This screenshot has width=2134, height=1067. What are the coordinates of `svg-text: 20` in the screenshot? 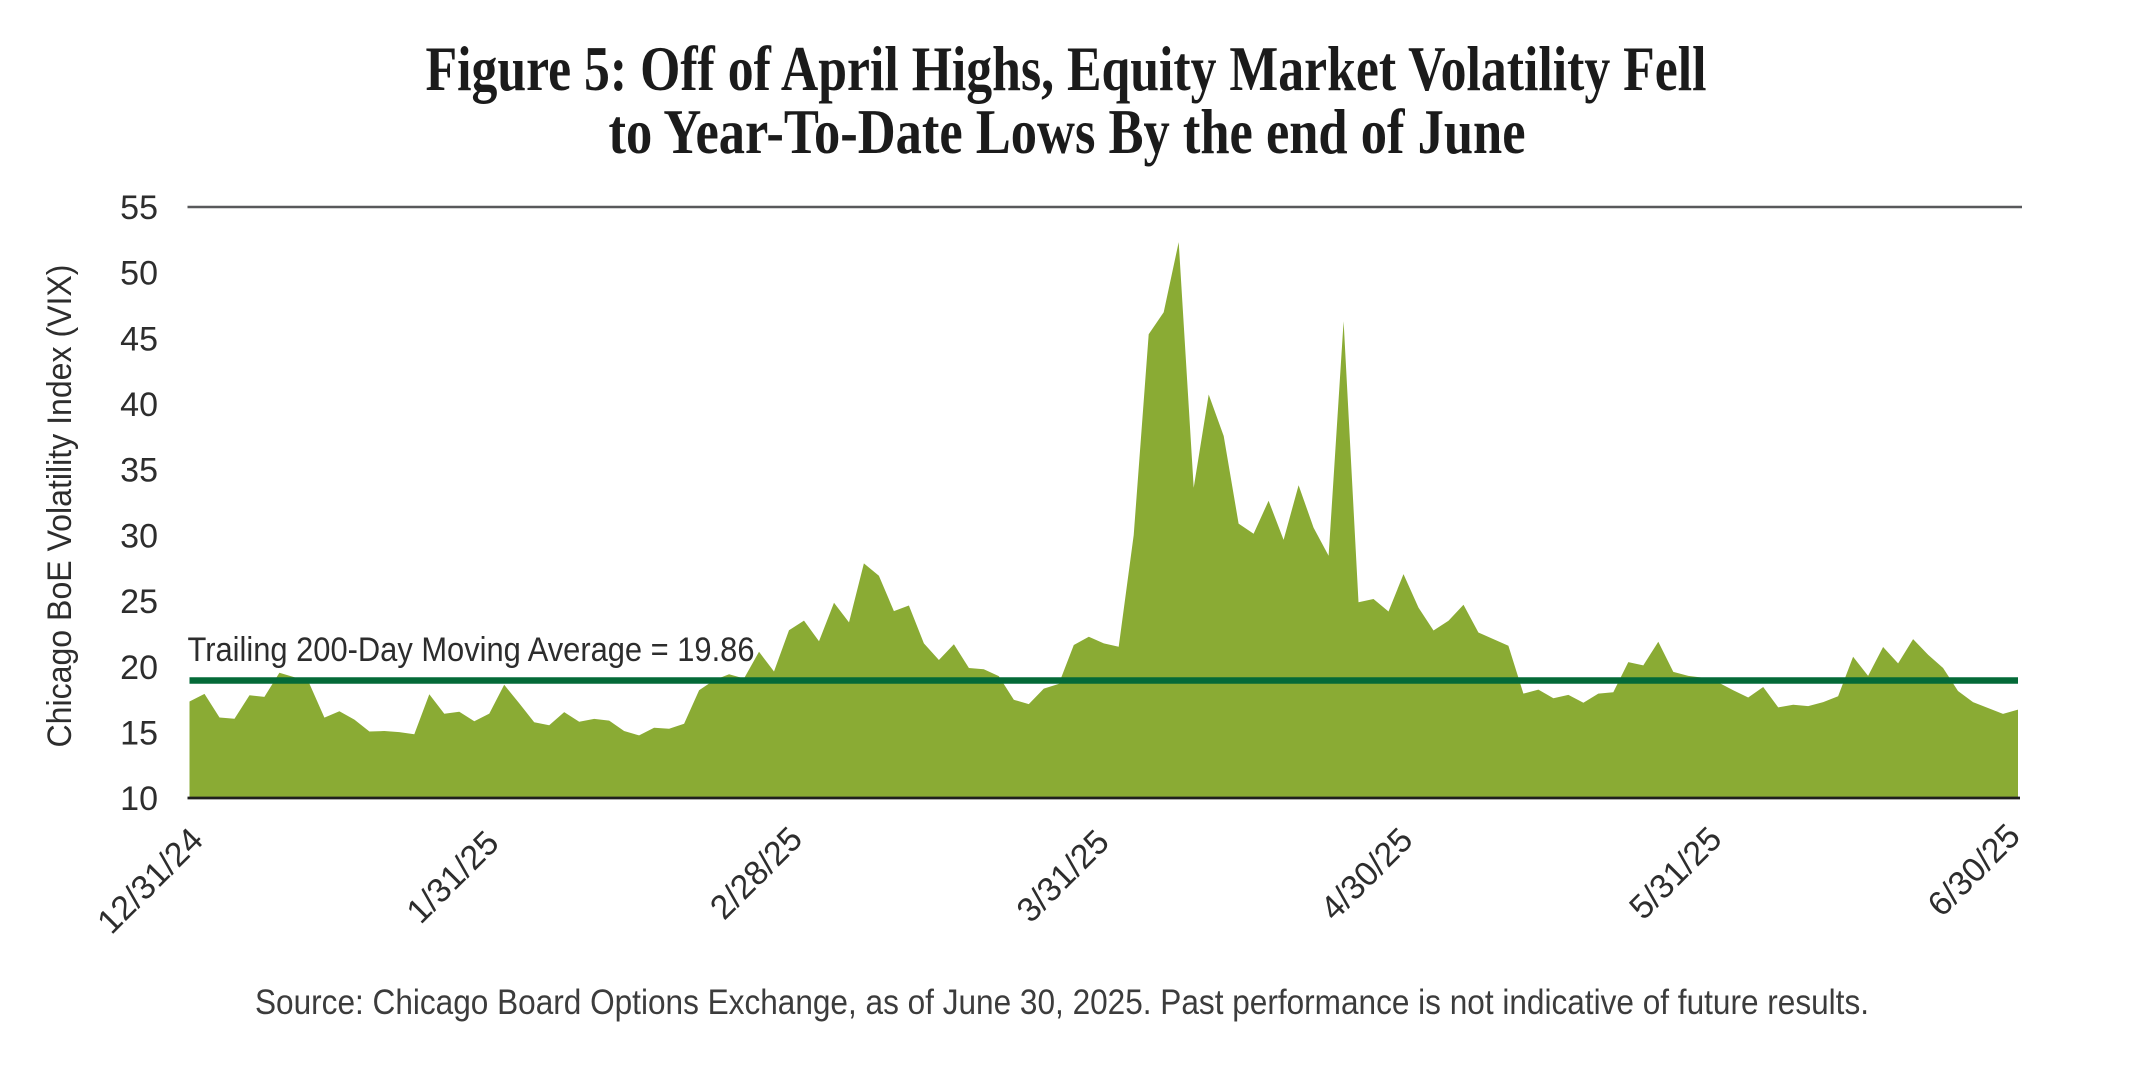 It's located at (139, 668).